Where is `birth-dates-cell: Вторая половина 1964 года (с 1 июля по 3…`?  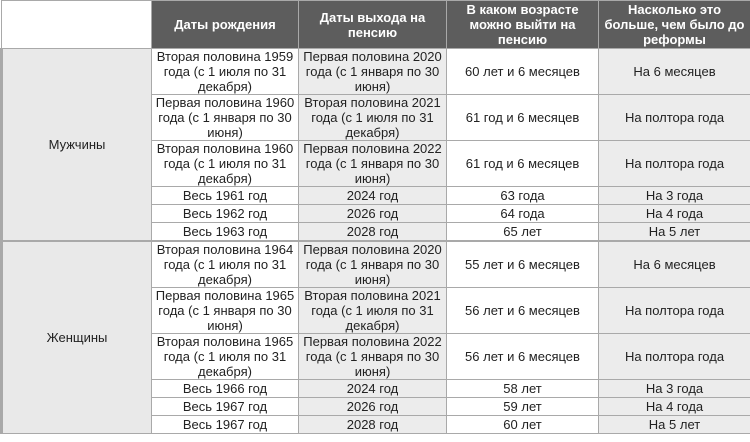 birth-dates-cell: Вторая половина 1964 года (с 1 июля по 3… is located at coordinates (225, 264).